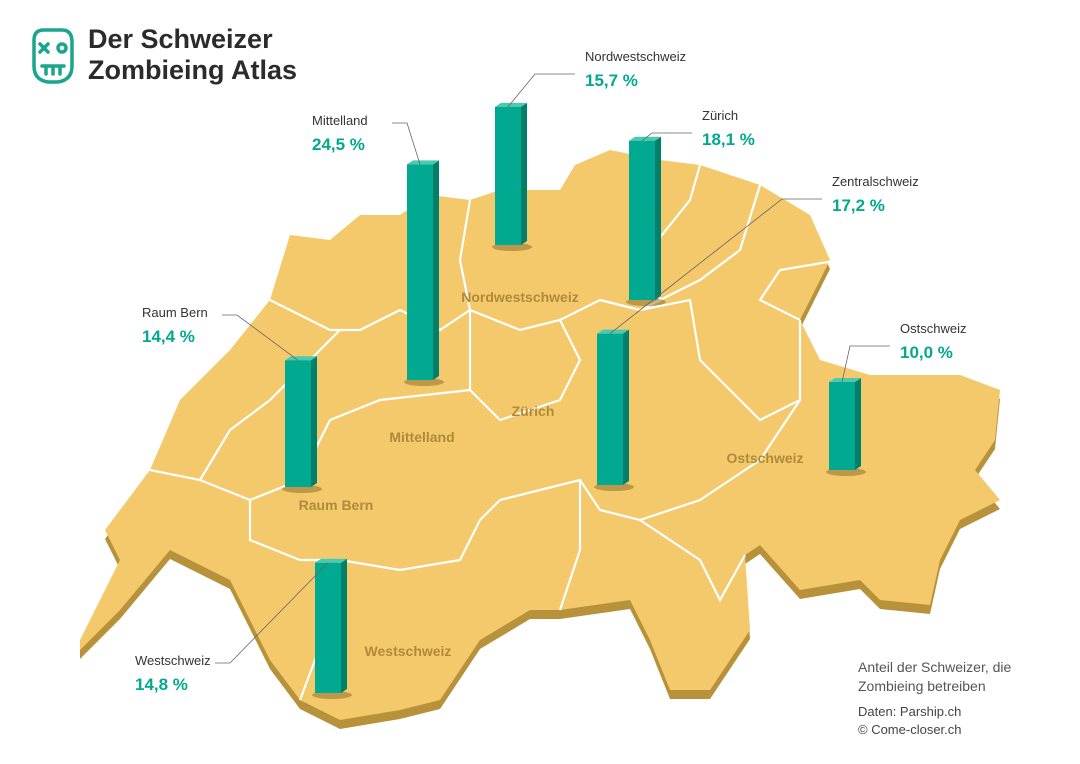  What do you see at coordinates (53, 56) in the screenshot?
I see `logo-icon` at bounding box center [53, 56].